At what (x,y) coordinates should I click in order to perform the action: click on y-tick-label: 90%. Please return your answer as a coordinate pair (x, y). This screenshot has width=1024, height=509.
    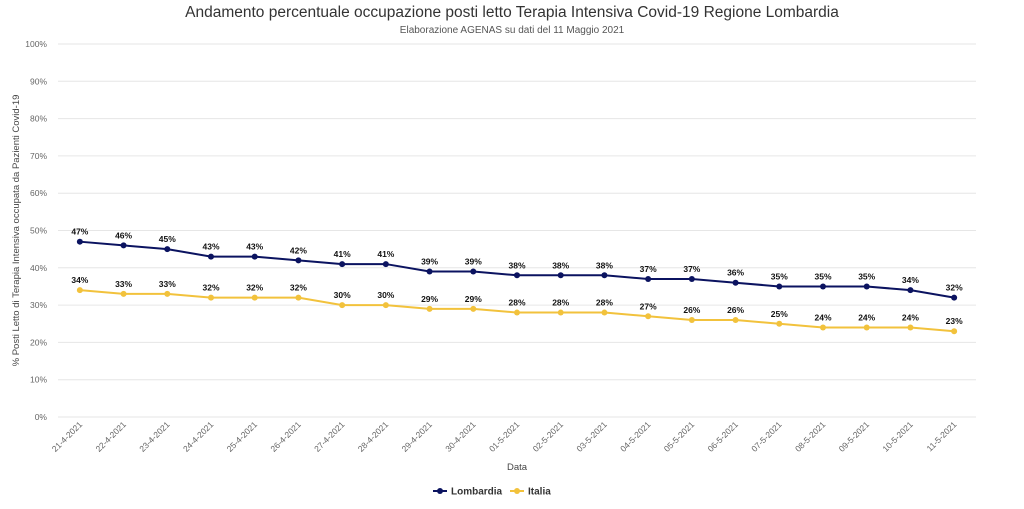
    Looking at the image, I should click on (38, 81).